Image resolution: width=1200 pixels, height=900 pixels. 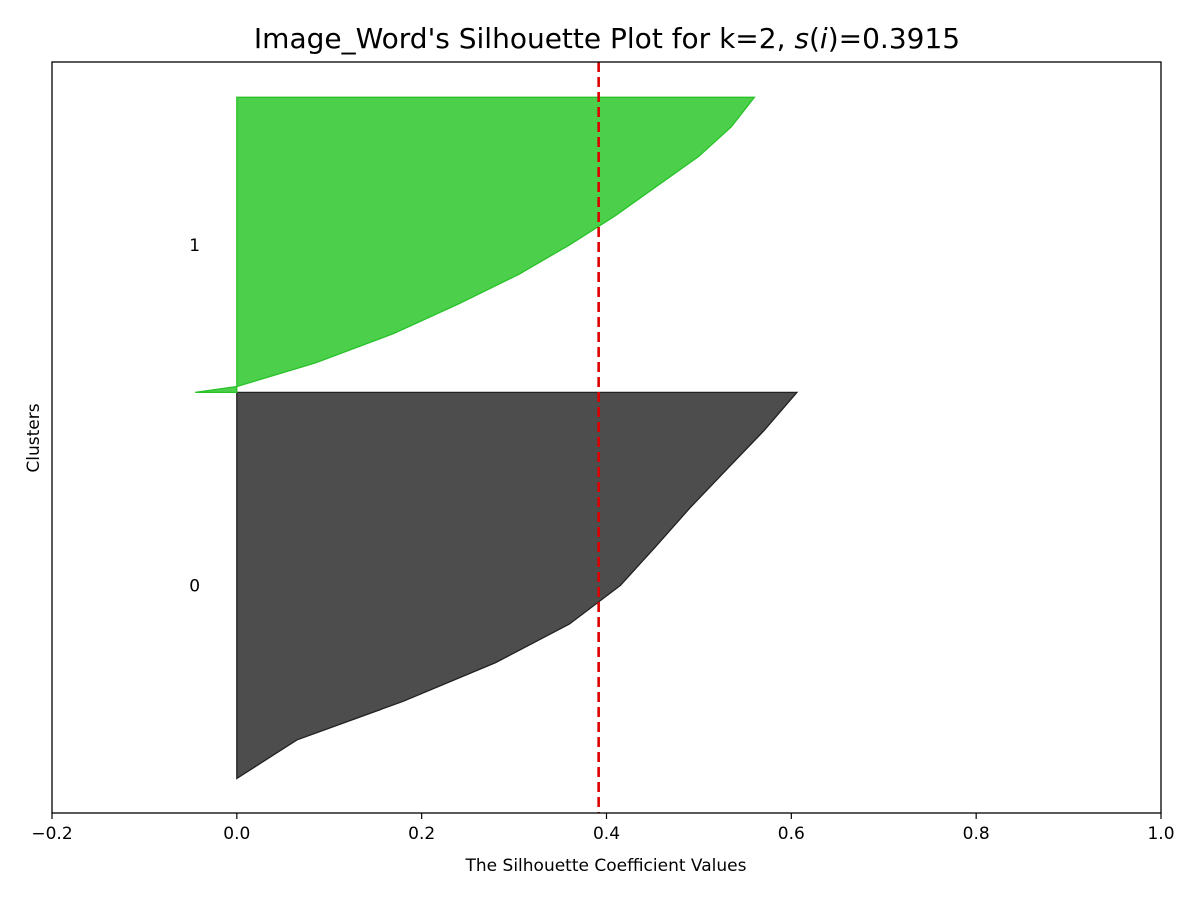 I want to click on x-tick-label: −0.2, so click(x=51, y=834).